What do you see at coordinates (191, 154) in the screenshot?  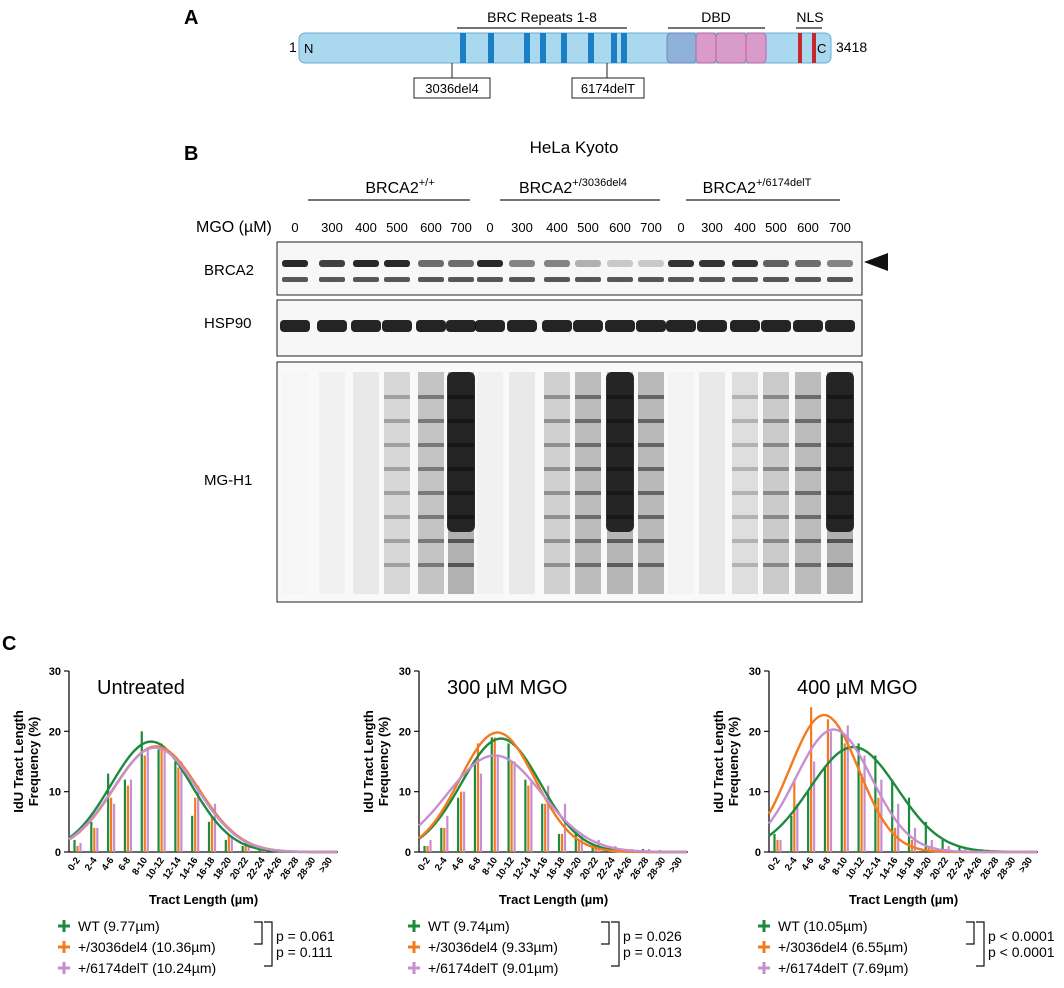 I see `panel-b-letter: B` at bounding box center [191, 154].